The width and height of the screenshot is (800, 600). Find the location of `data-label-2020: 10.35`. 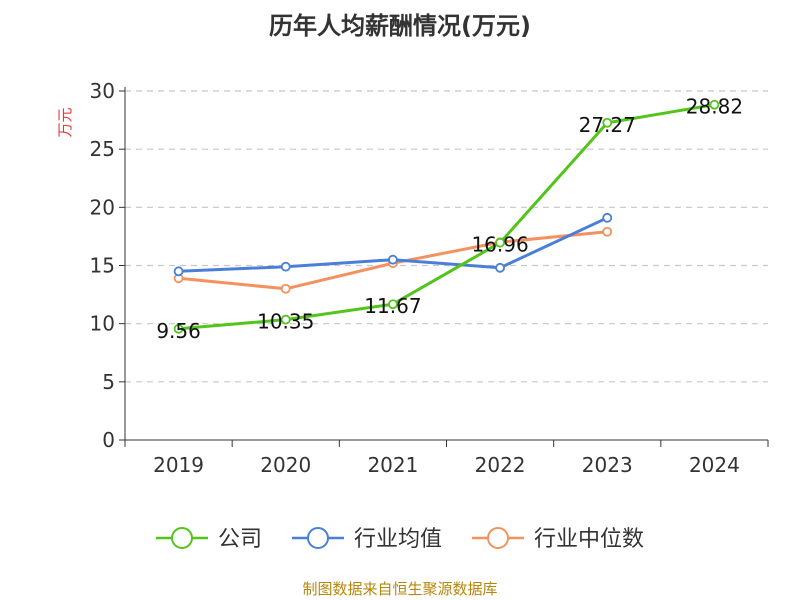

data-label-2020: 10.35 is located at coordinates (285, 322).